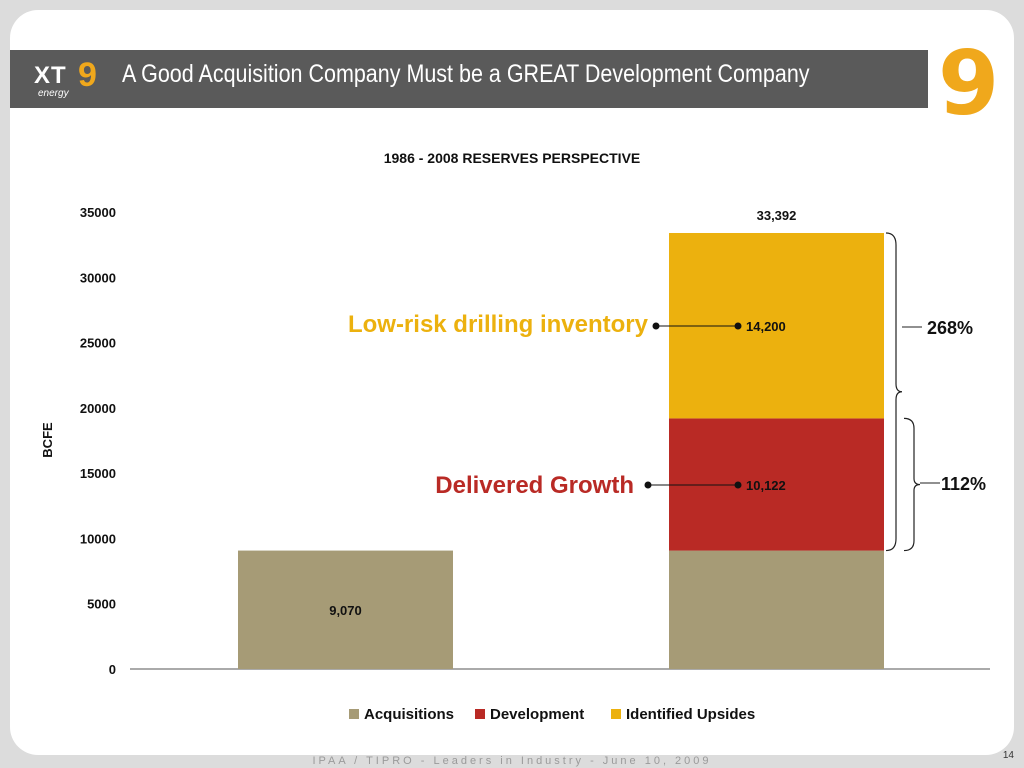 The image size is (1024, 768). What do you see at coordinates (512, 158) in the screenshot?
I see `chart-title: 1986 - 2008 RESERVES PERSPECTIVE` at bounding box center [512, 158].